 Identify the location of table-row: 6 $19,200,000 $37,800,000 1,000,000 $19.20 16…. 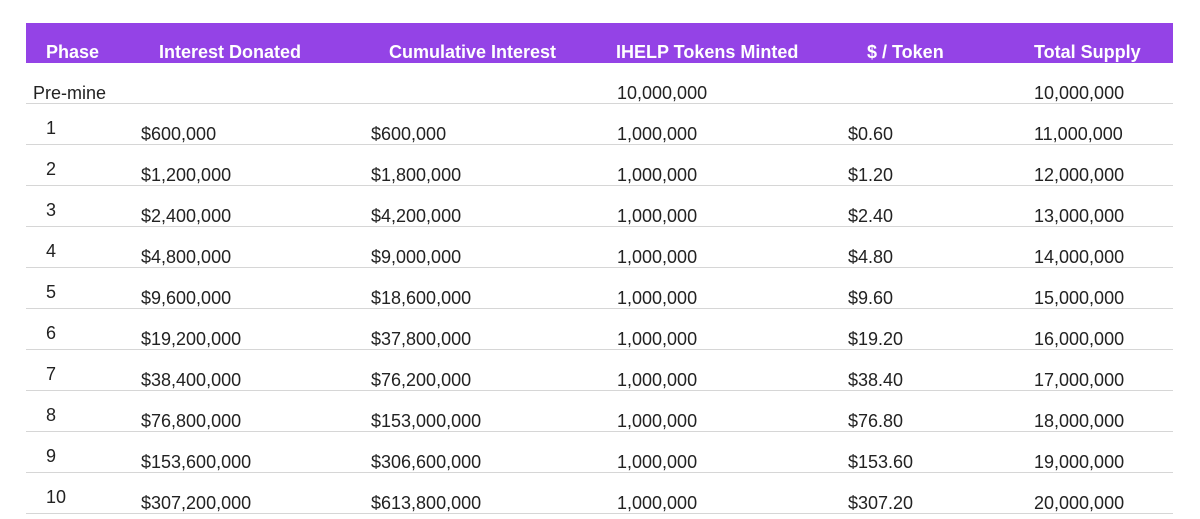
(599, 329).